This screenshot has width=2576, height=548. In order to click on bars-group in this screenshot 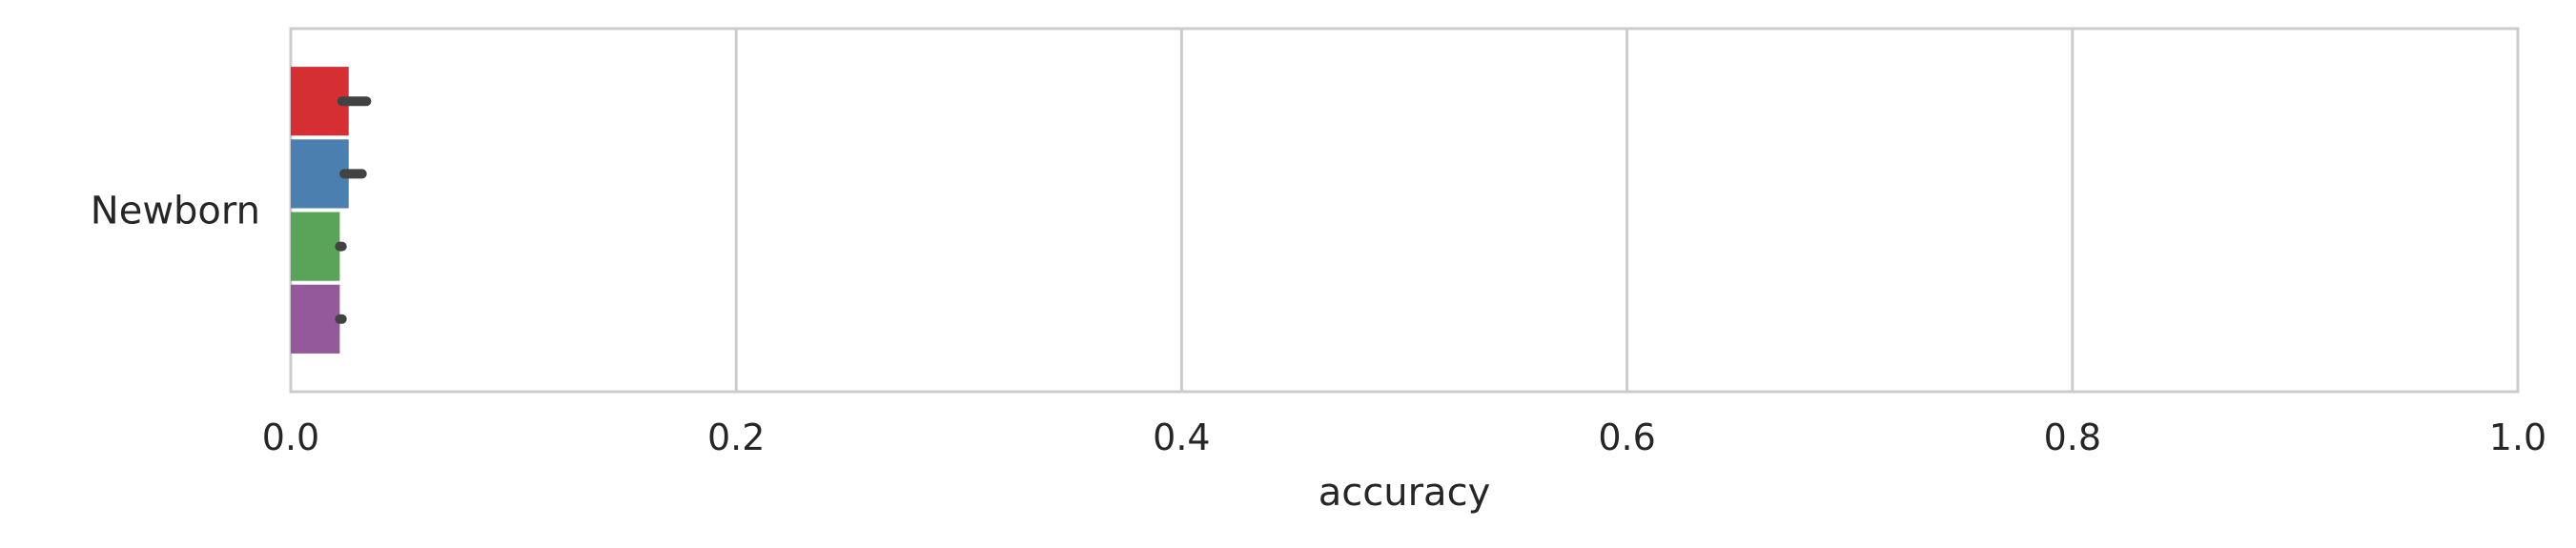, I will do `click(320, 210)`.